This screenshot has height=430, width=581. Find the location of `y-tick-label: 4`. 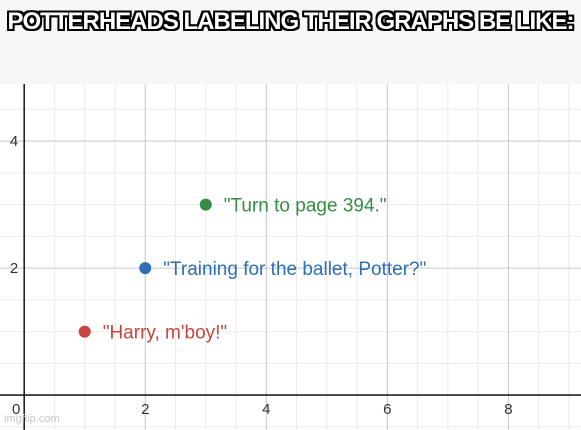

y-tick-label: 4 is located at coordinates (14, 141).